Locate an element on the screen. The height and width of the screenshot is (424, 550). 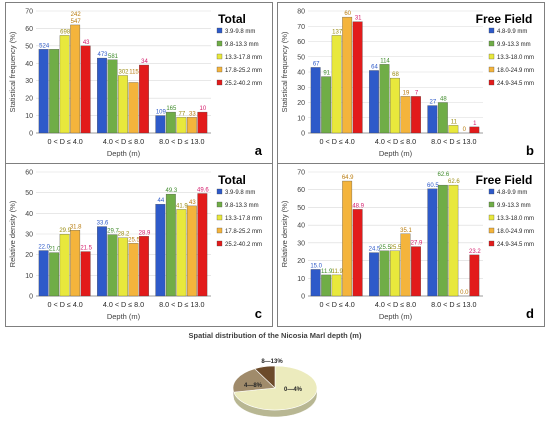
data-label: 0 is located at coordinates (465, 130).